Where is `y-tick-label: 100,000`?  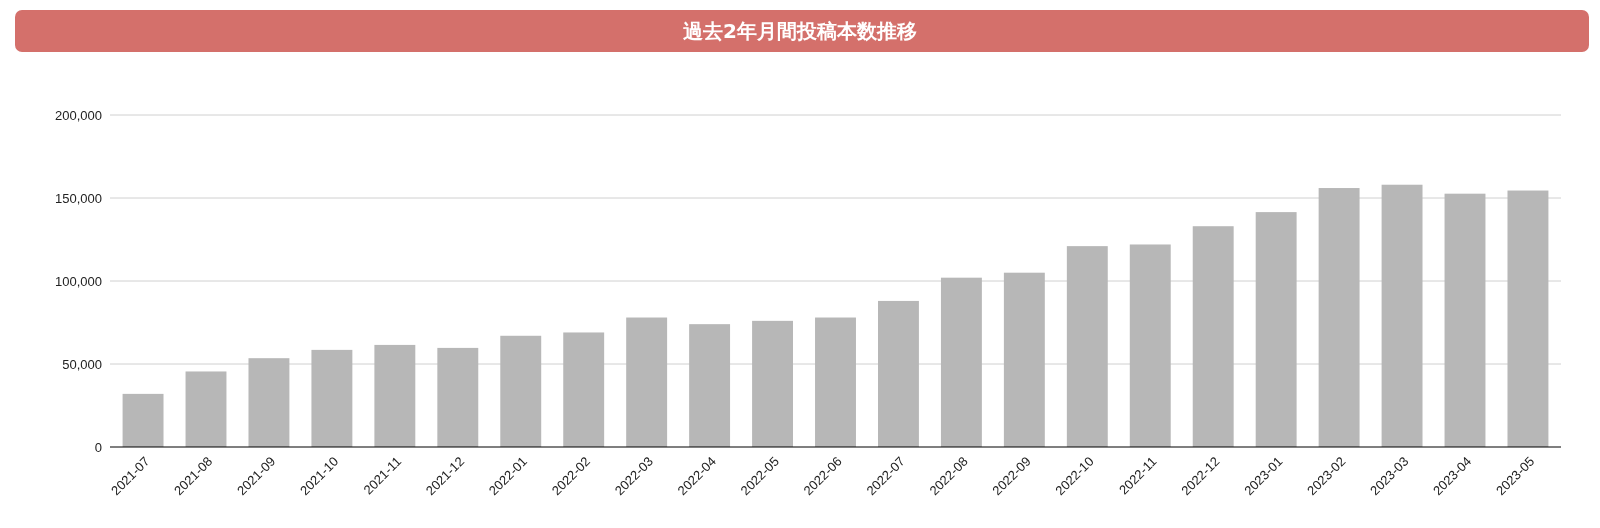
y-tick-label: 100,000 is located at coordinates (78, 281).